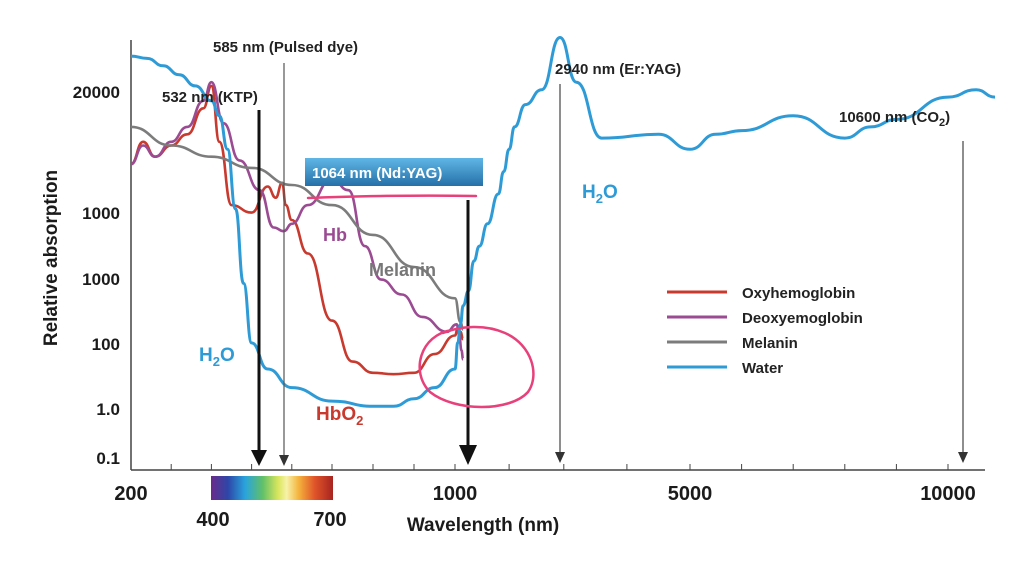  I want to click on x-ticks: 200 1000 5000 10000, so click(545, 494).